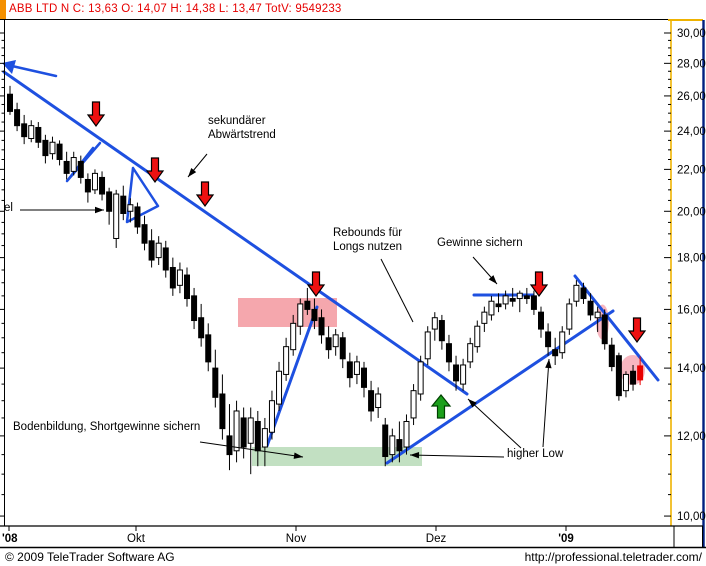  I want to click on price-axis-label: 20,00, so click(691, 212).